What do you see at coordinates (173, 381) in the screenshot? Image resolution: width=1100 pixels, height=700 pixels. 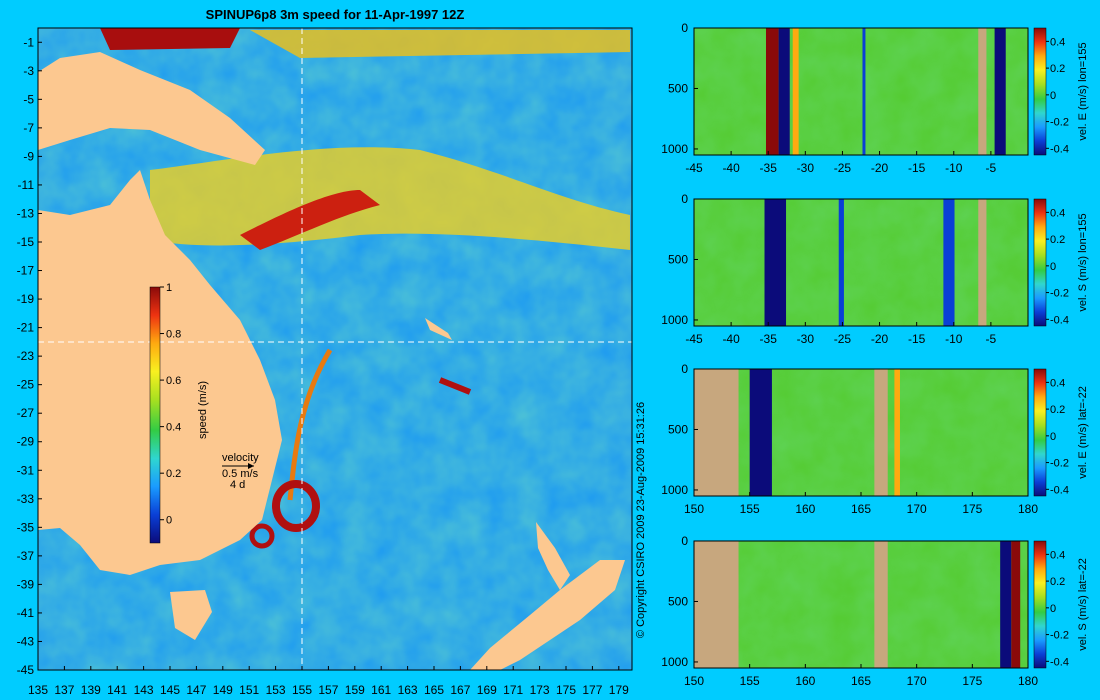 I see `map-colorbar-tick-label: 0.6` at bounding box center [173, 381].